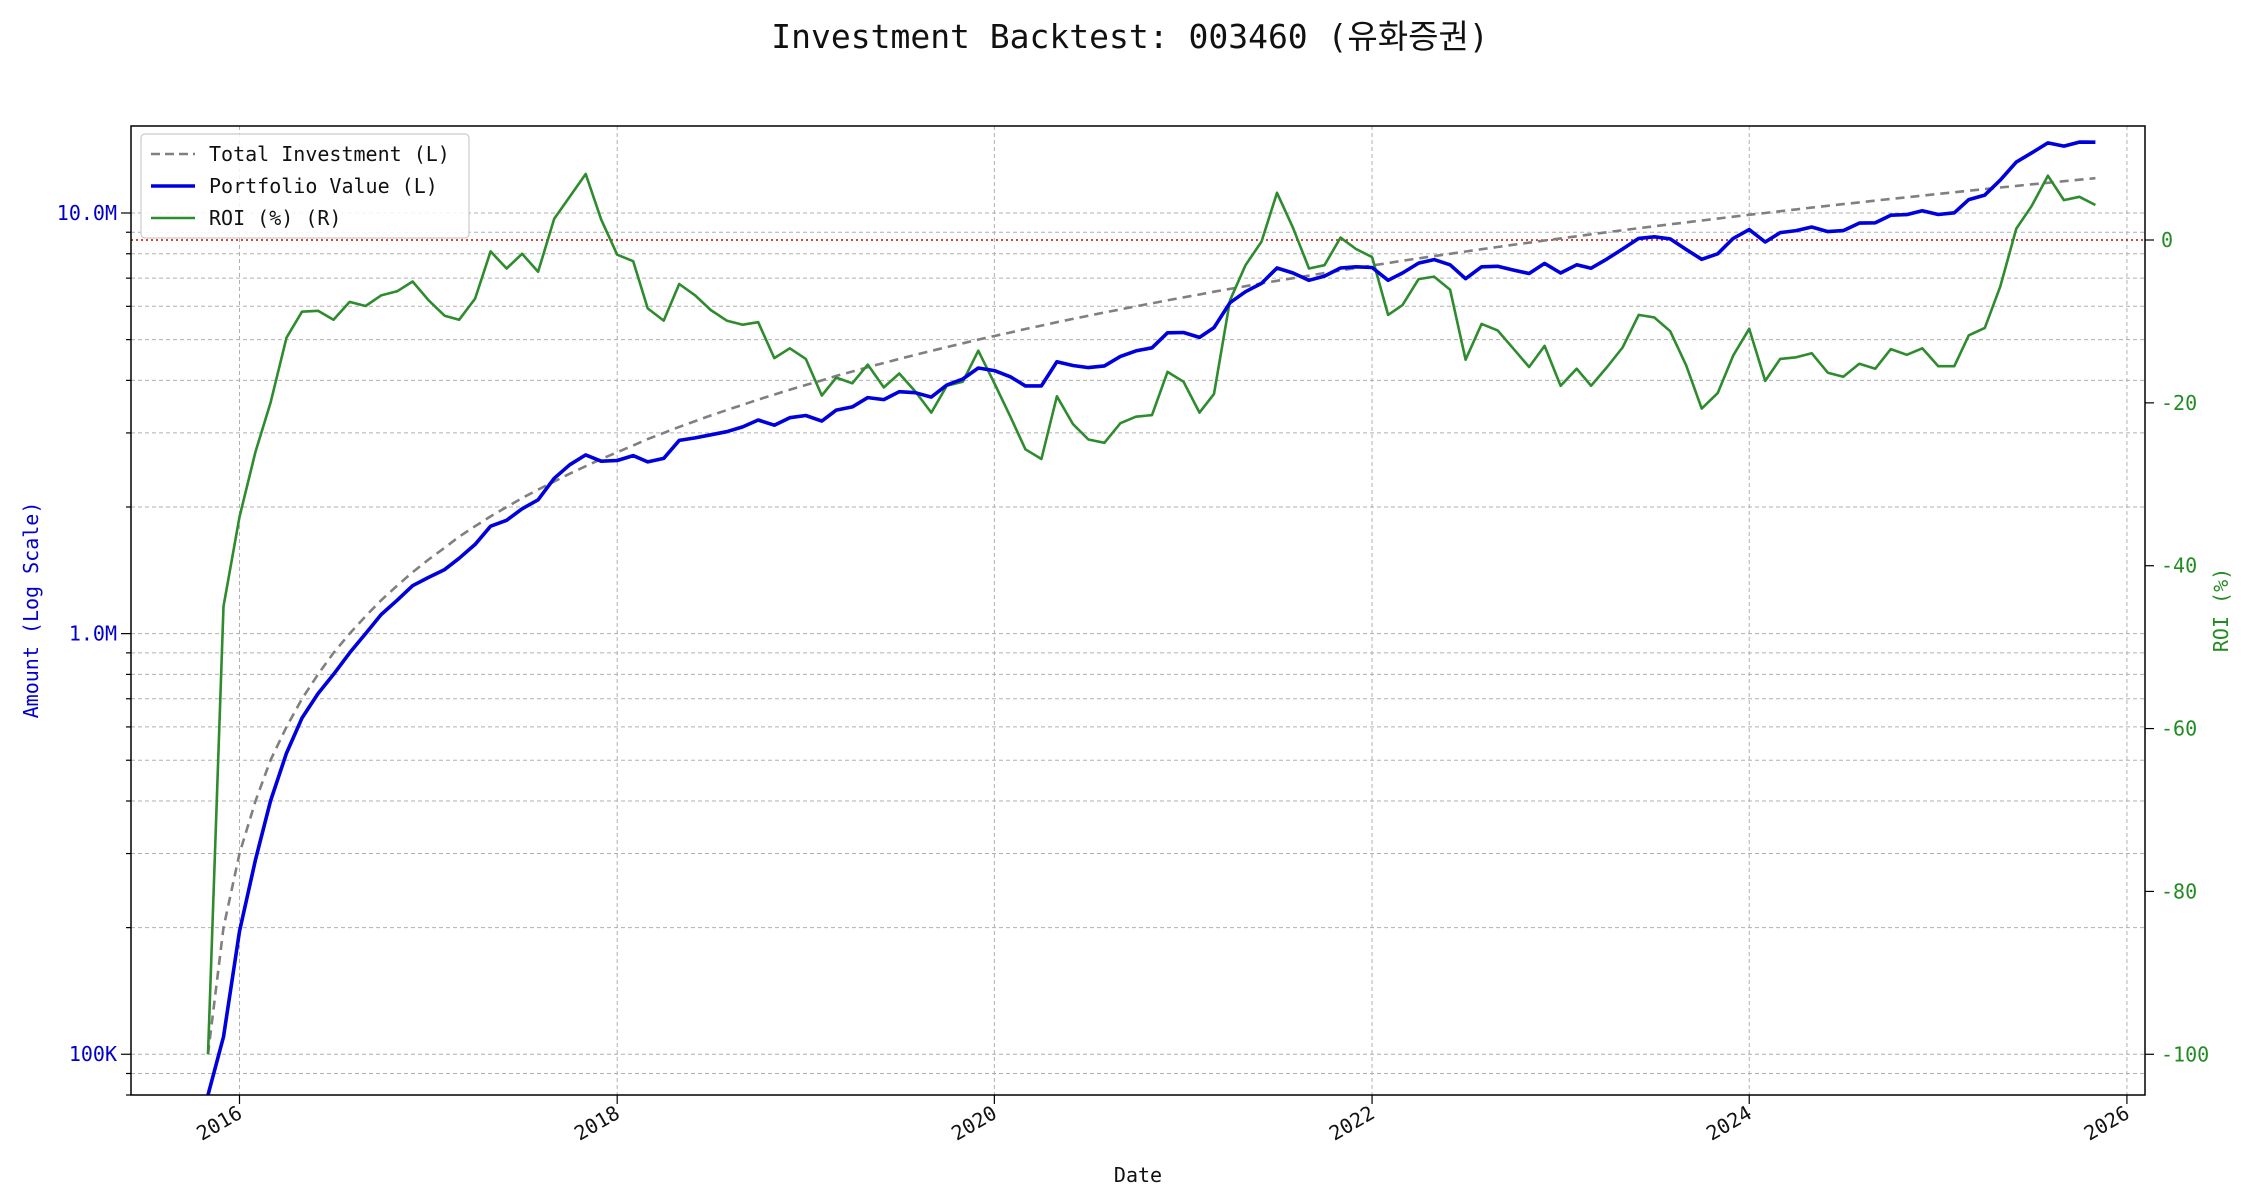  What do you see at coordinates (2179, 891) in the screenshot?
I see `right-y-tick-label: -80` at bounding box center [2179, 891].